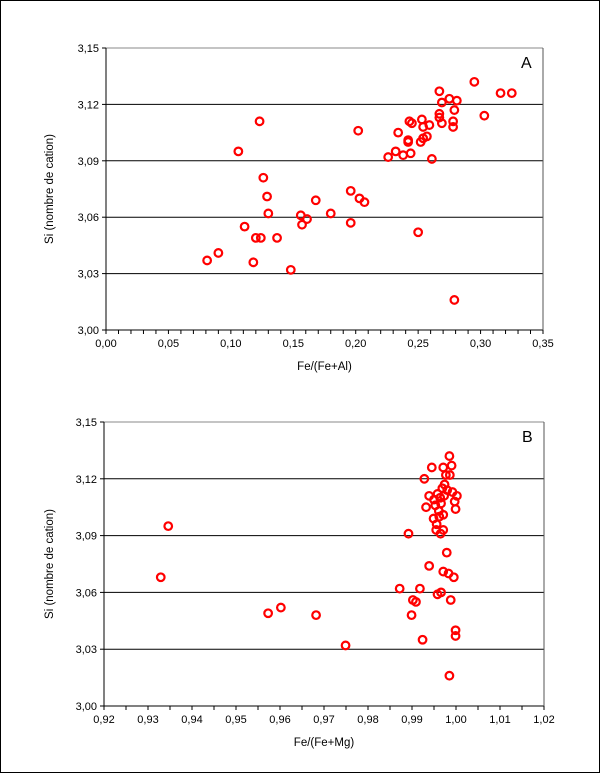 This screenshot has width=600, height=774. I want to click on x-tick-label: 0,15, so click(293, 344).